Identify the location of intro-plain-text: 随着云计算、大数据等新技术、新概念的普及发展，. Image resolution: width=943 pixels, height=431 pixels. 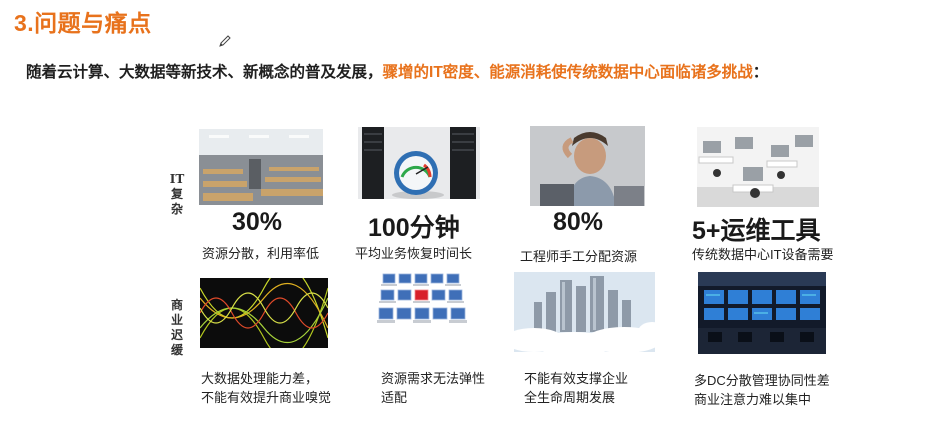
(204, 72).